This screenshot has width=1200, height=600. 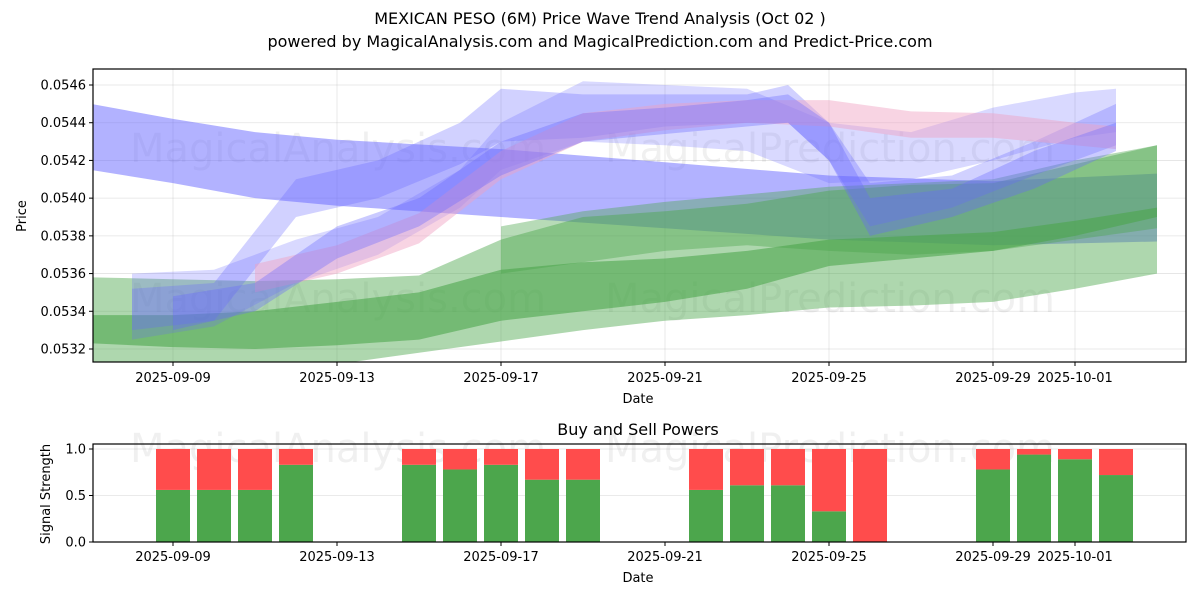 What do you see at coordinates (338, 449) in the screenshot?
I see `watermark-analysis-bottom: MagicalAnalysis.com` at bounding box center [338, 449].